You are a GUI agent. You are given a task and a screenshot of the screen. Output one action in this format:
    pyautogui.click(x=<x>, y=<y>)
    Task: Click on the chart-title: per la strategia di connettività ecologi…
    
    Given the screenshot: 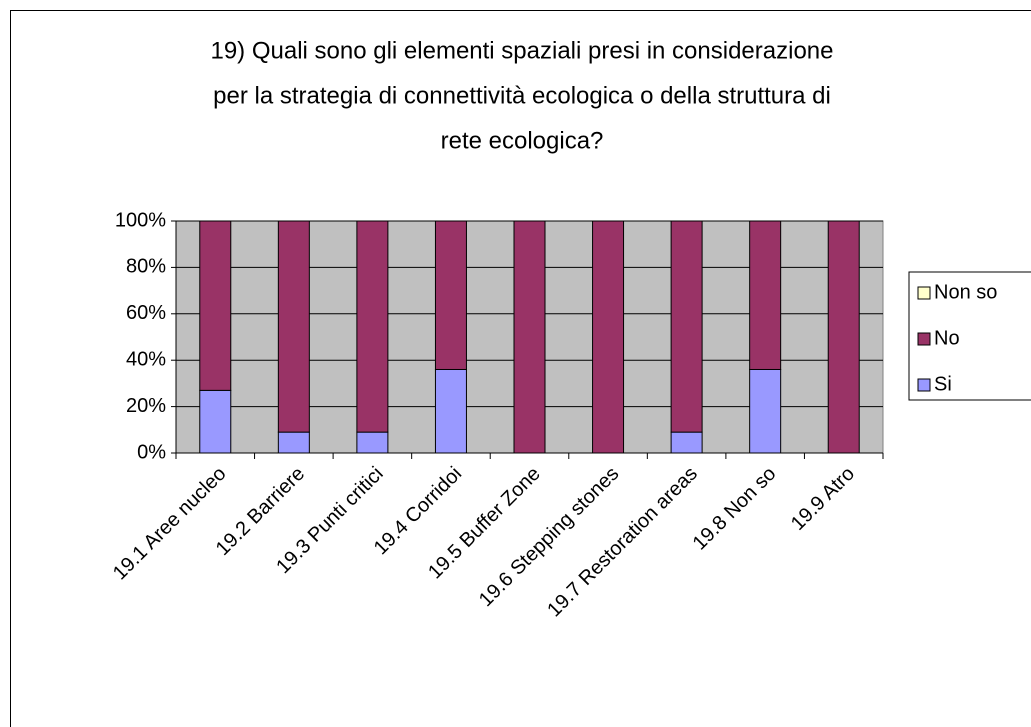 What is the action you would take?
    pyautogui.click(x=522, y=95)
    